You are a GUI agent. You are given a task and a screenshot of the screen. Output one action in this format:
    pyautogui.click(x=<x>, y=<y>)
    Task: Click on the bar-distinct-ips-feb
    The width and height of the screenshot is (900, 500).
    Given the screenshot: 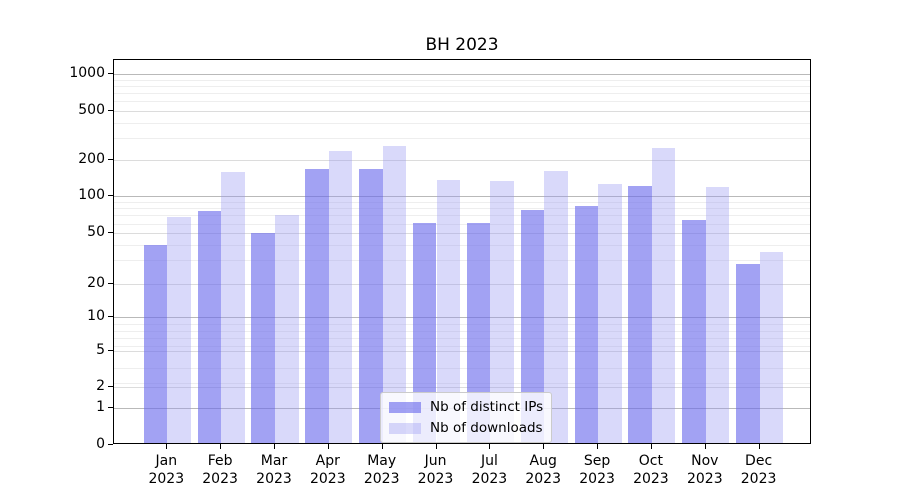 What is the action you would take?
    pyautogui.click(x=209, y=327)
    